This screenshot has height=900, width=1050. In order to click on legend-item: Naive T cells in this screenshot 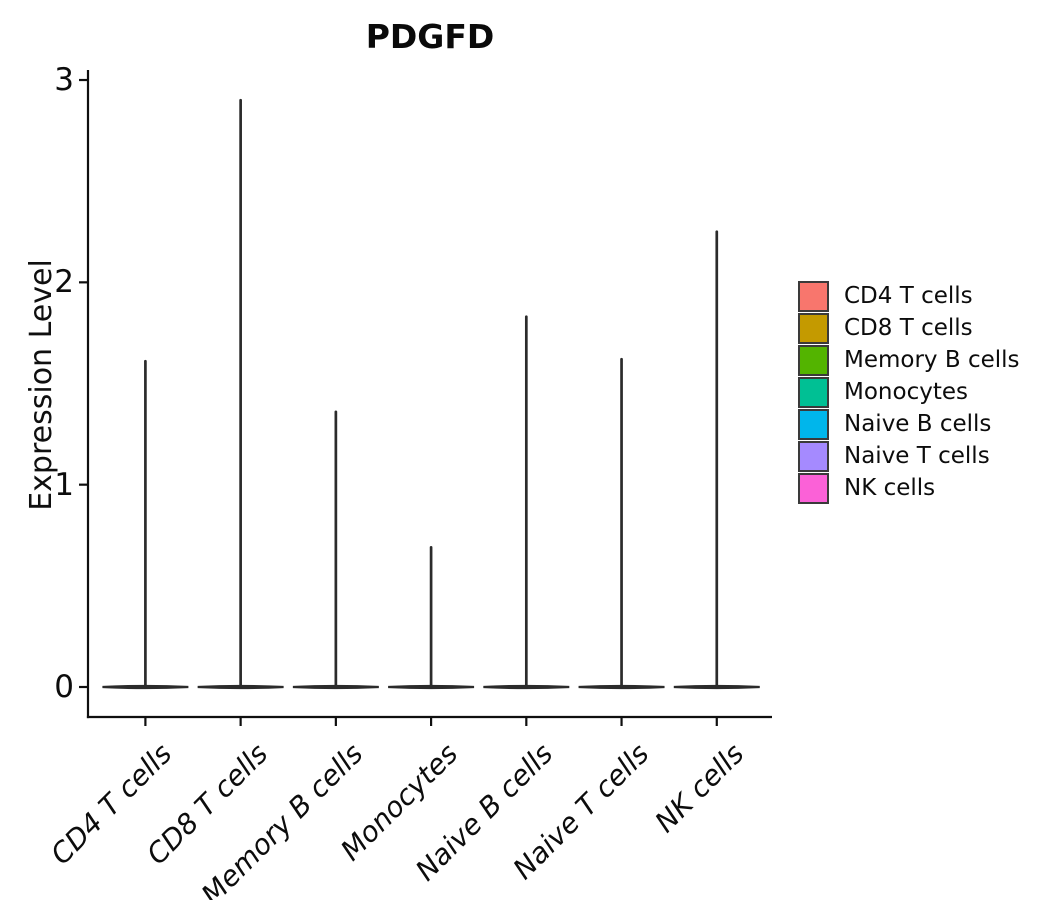, I will do `click(909, 456)`.